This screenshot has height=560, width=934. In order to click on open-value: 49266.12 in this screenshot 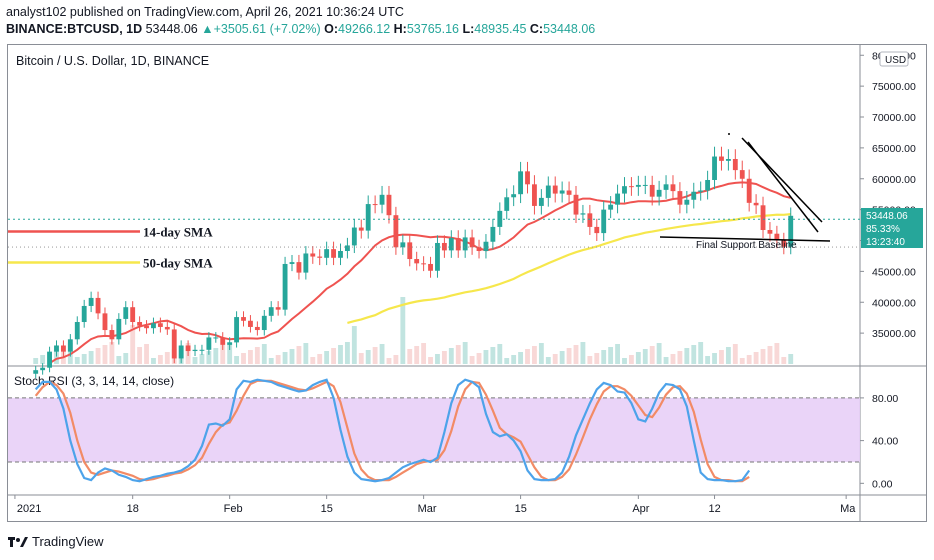, I will do `click(364, 29)`.